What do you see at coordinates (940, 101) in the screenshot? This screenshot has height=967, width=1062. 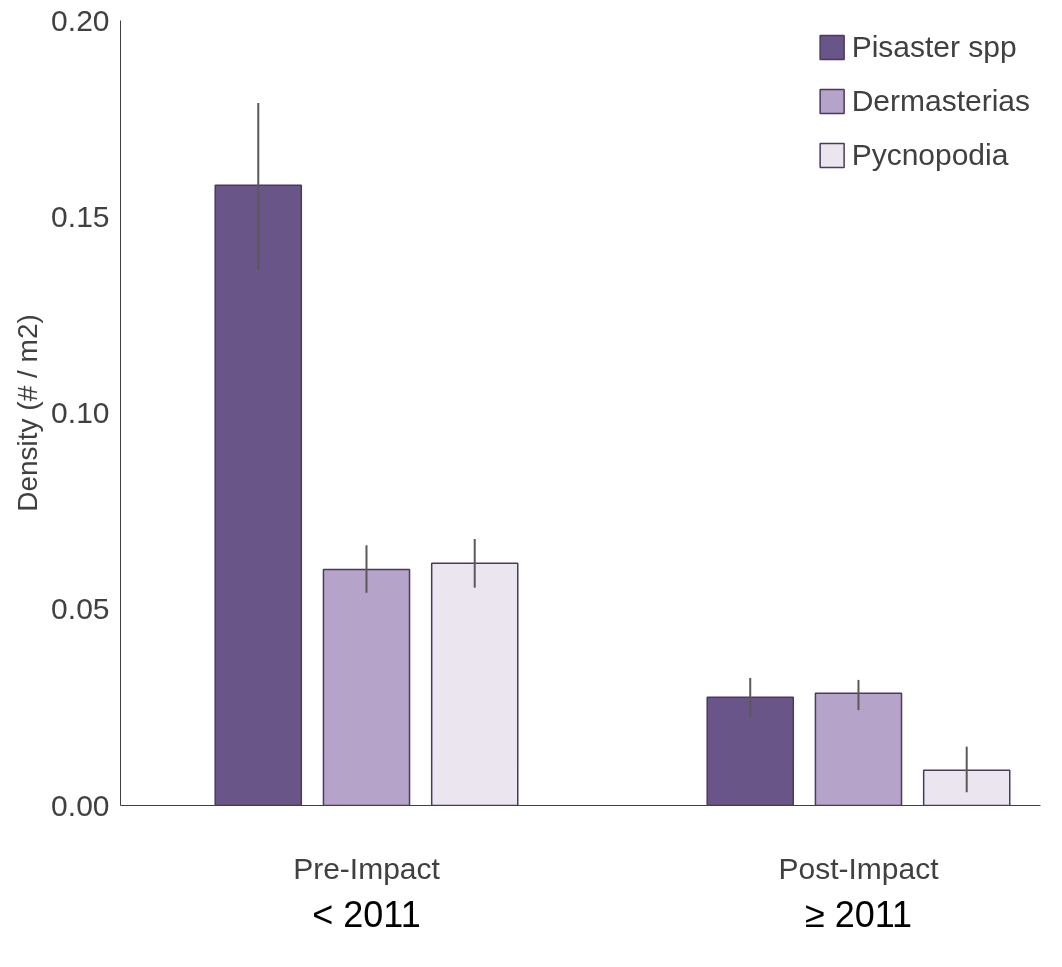 I see `legend-label: Dermasterias` at bounding box center [940, 101].